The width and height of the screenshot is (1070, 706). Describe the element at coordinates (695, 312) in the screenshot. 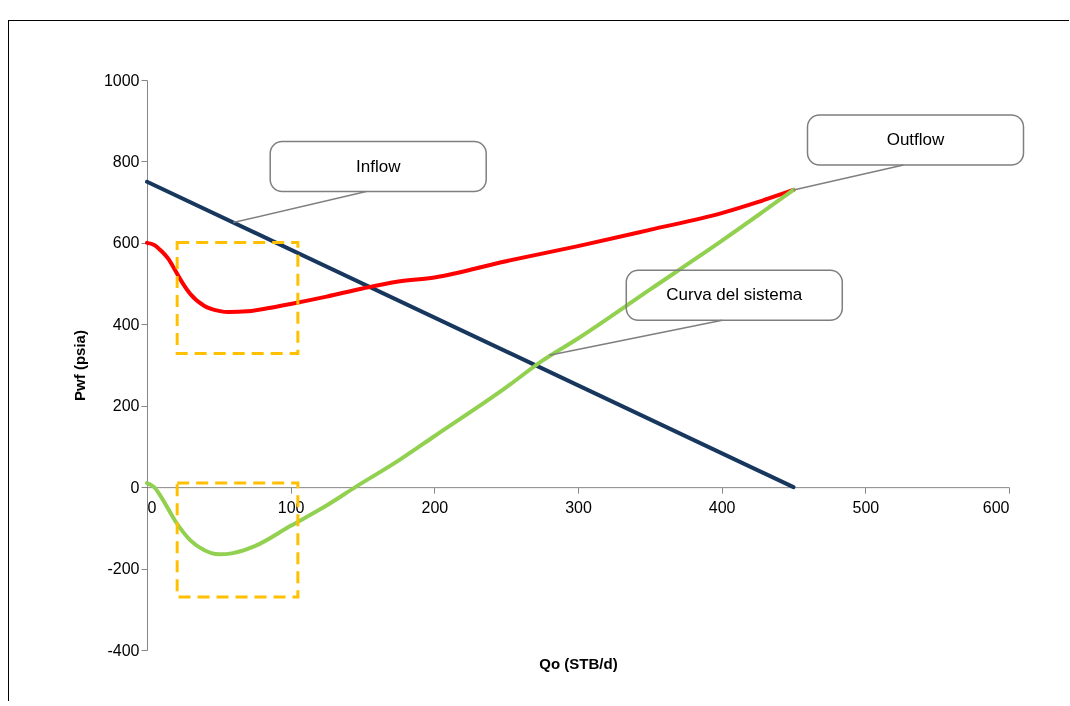

I see `callout-box: Curva del sistema` at that location.